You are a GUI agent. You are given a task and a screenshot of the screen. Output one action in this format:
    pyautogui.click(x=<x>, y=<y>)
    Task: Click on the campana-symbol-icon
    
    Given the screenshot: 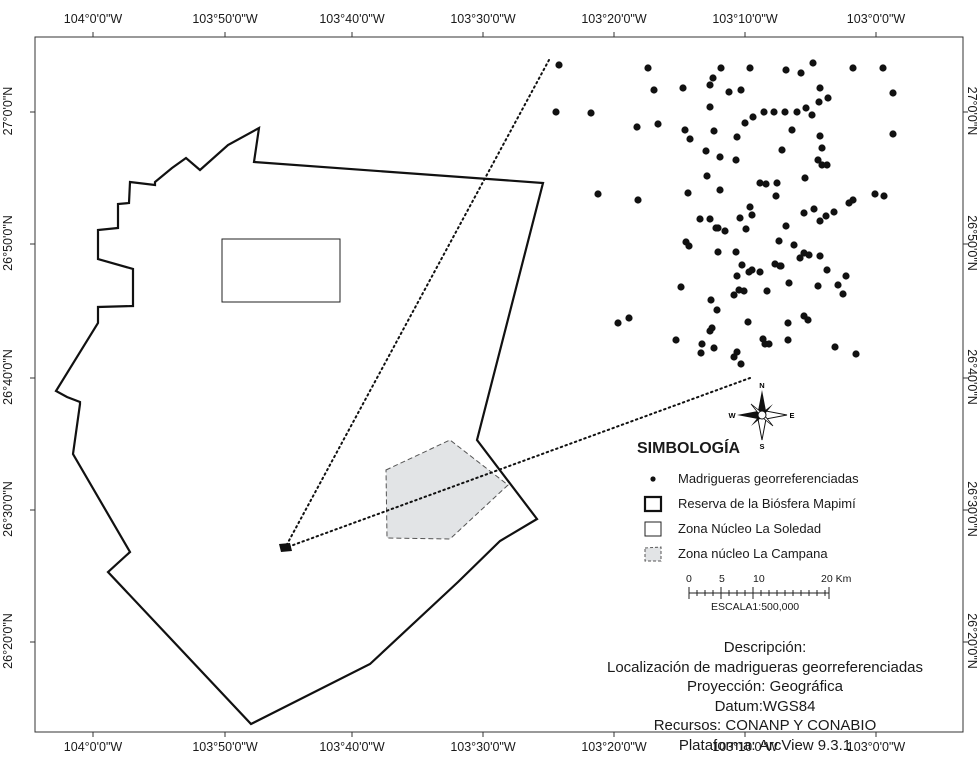 What is the action you would take?
    pyautogui.click(x=653, y=554)
    